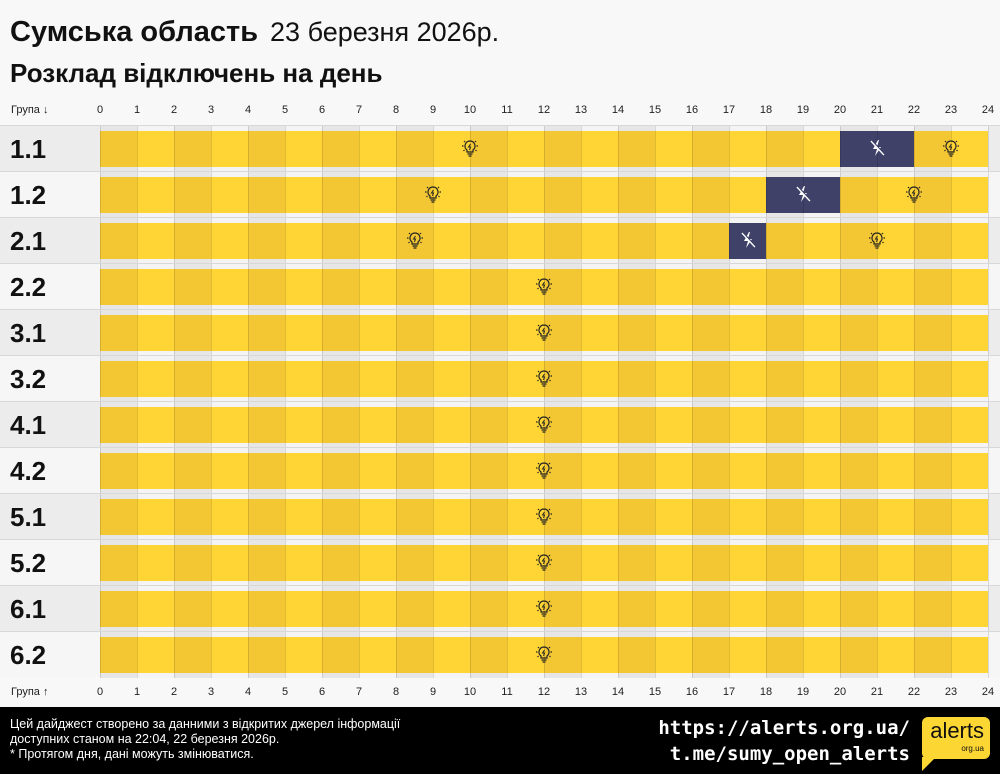 Image resolution: width=1000 pixels, height=774 pixels. I want to click on hour-tick: 20, so click(840, 110).